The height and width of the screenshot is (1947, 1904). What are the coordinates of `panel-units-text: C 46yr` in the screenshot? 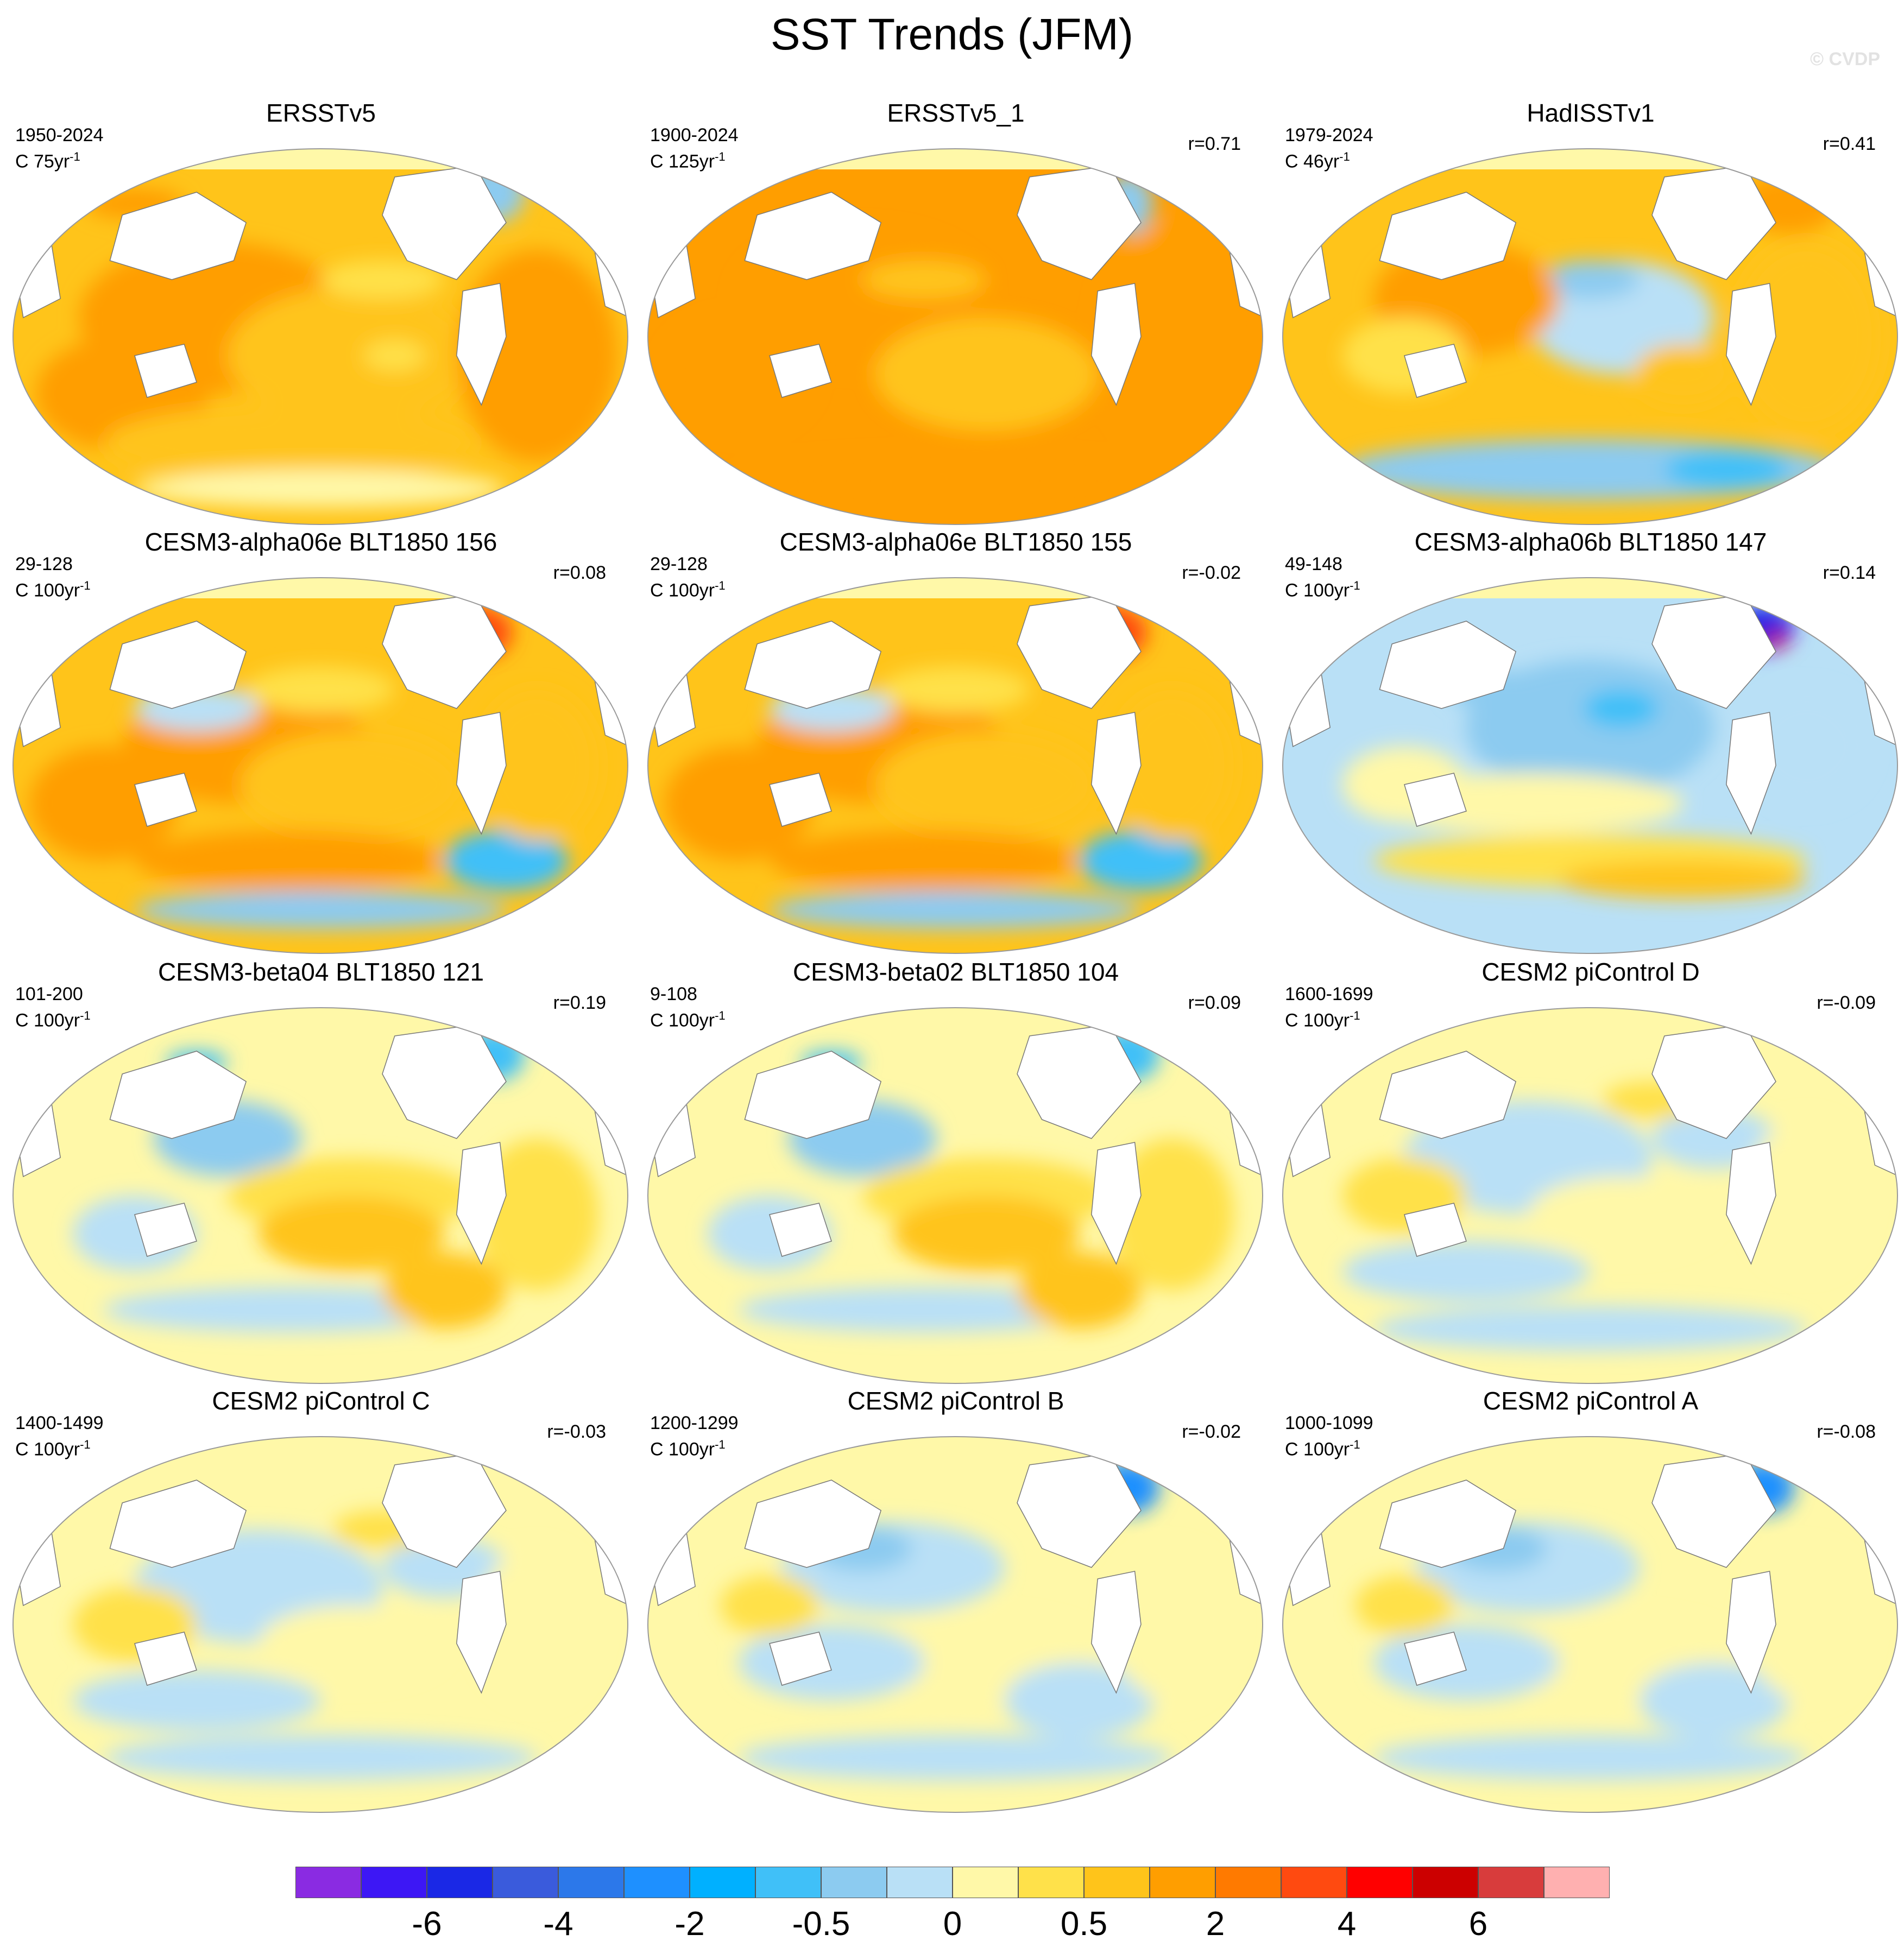 It's located at (1312, 161).